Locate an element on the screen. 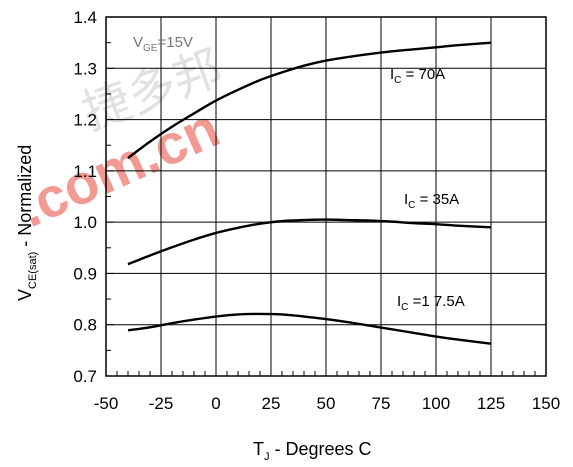  y-tick-label: 1.1 is located at coordinates (85, 171).